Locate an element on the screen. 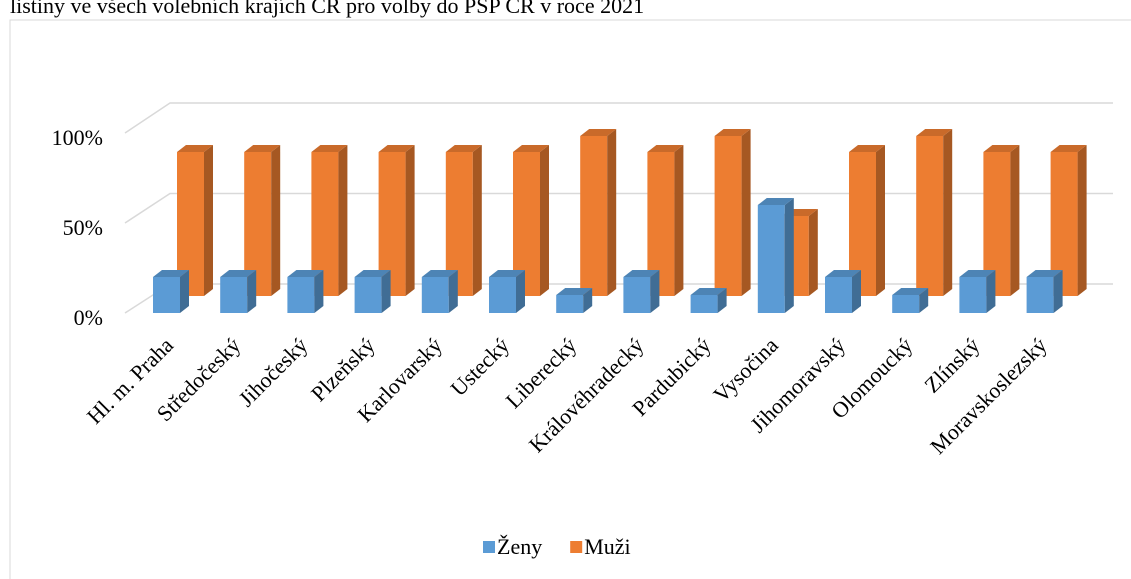  x-tick-label: Jihočeský is located at coordinates (272, 371).